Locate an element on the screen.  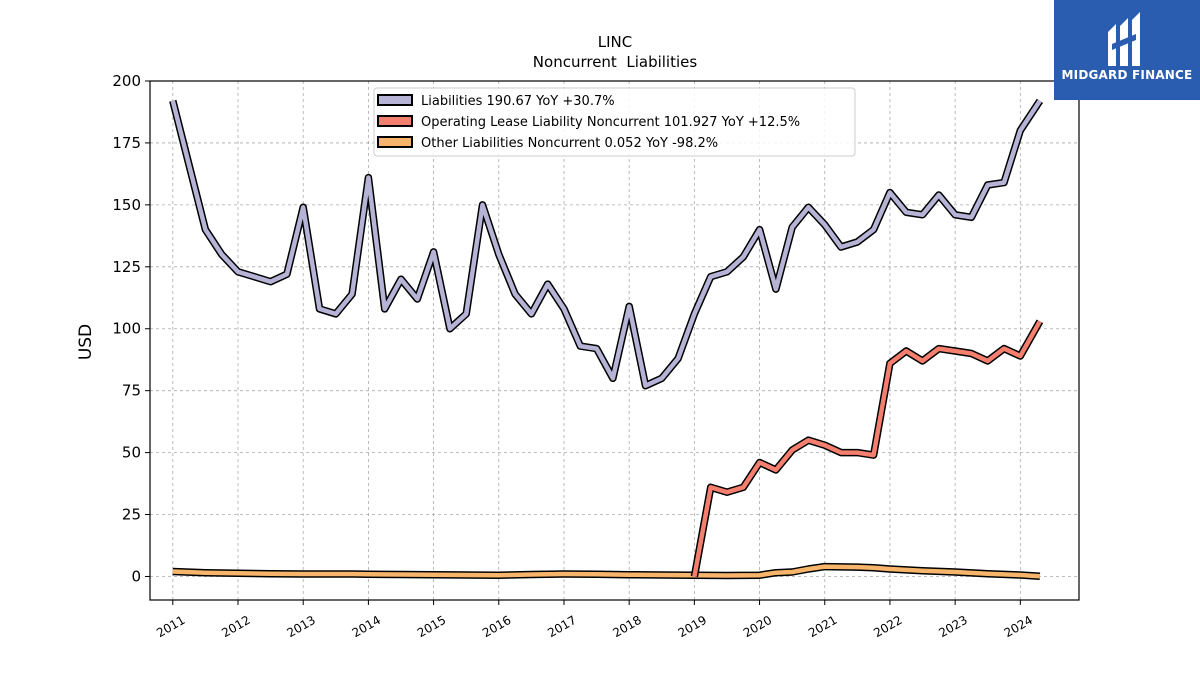
y-tick-label: 75 is located at coordinates (131, 391).